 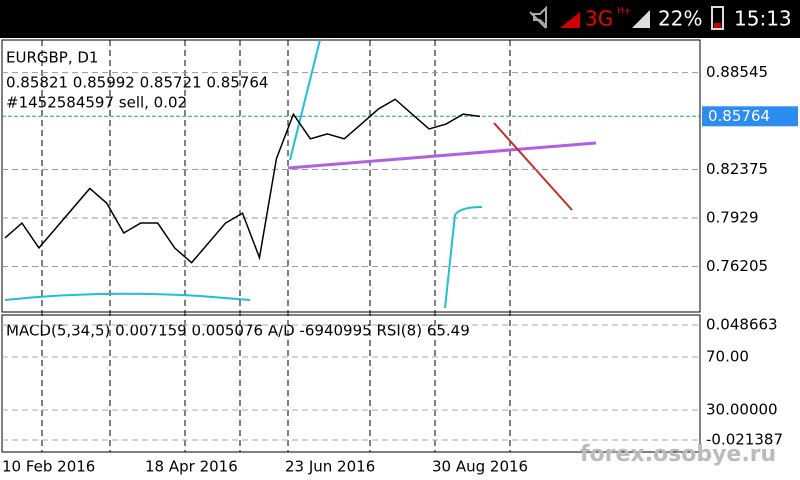 I want to click on current-price-label: 0.85764, so click(x=739, y=116).